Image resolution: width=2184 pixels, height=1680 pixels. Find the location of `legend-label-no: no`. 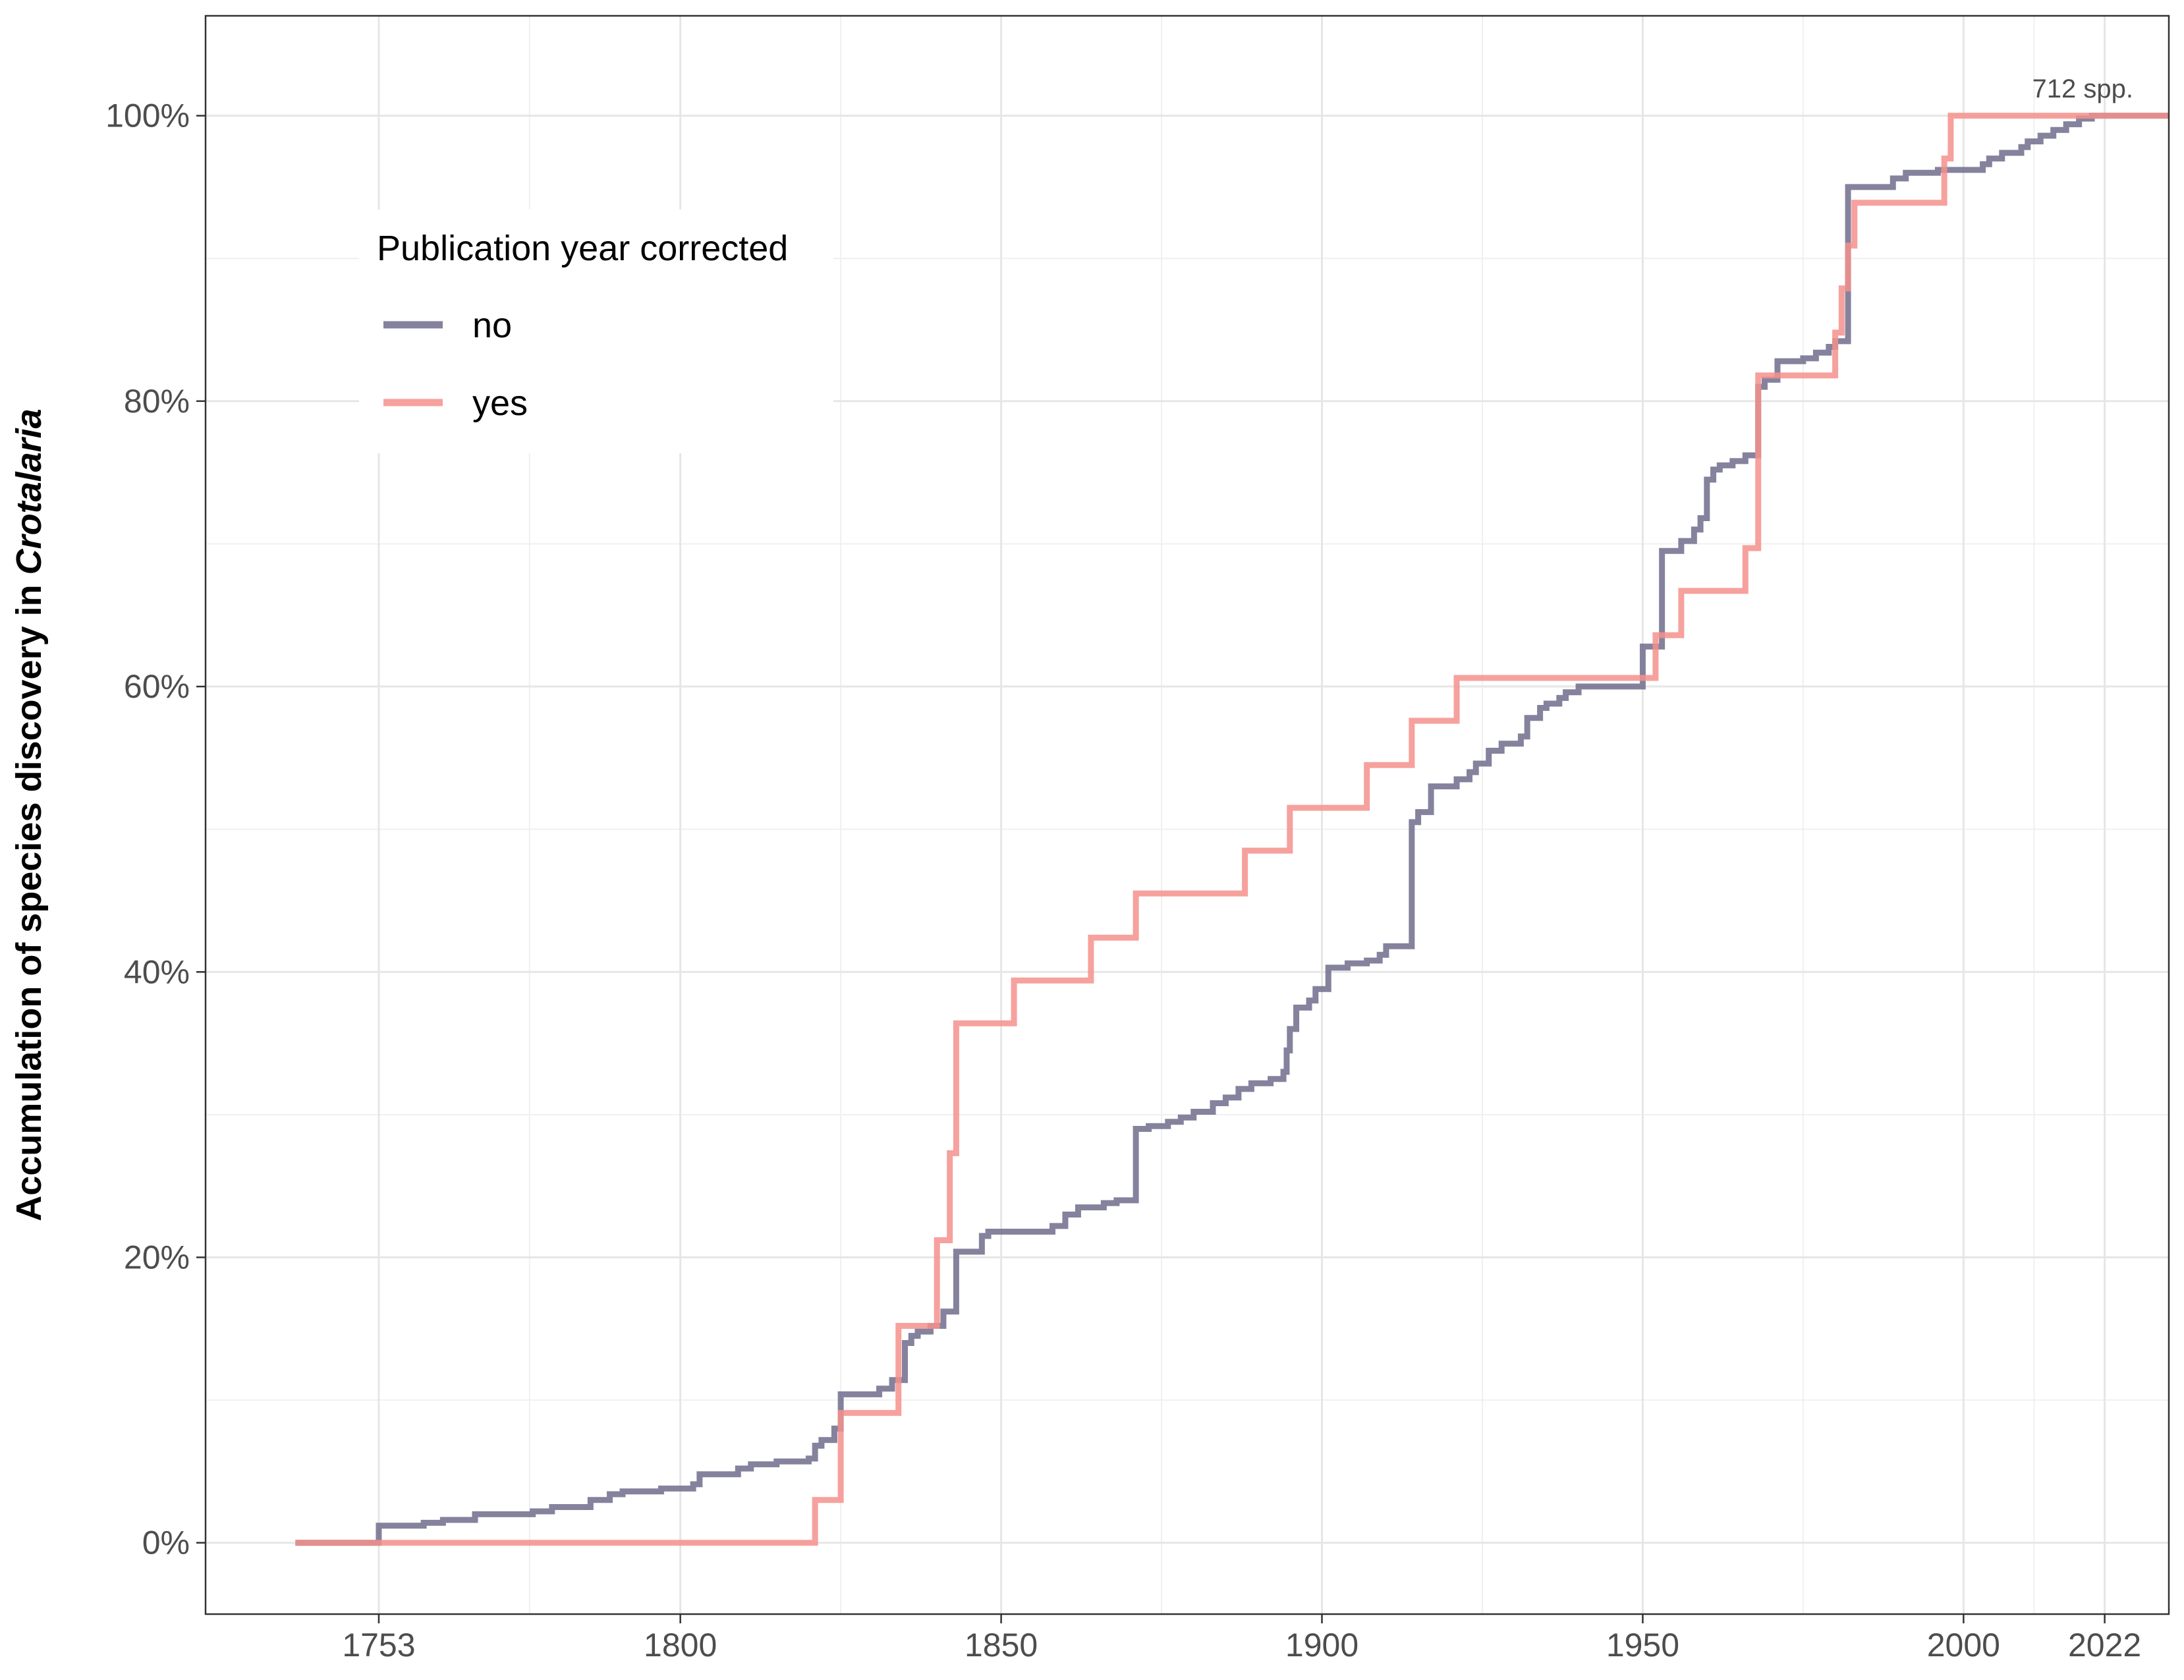

legend-label-no: no is located at coordinates (492, 325).